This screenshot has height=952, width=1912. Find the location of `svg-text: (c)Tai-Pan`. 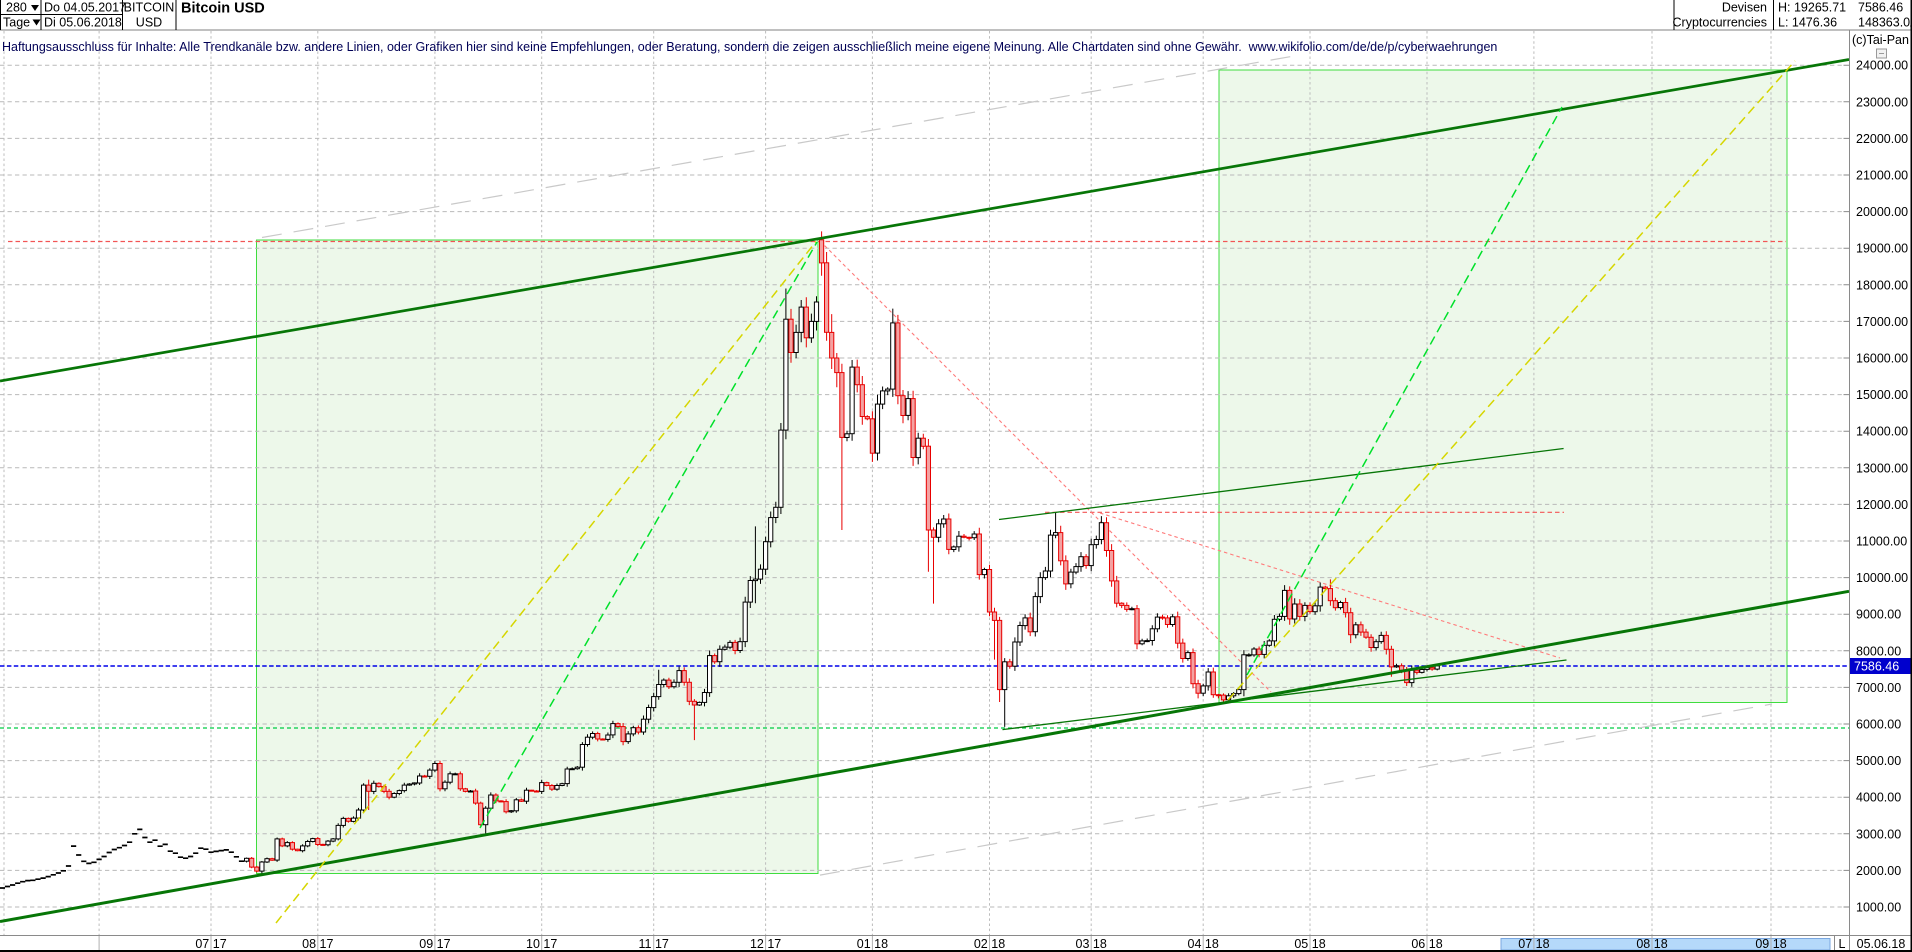

svg-text: (c)Tai-Pan is located at coordinates (1880, 40).